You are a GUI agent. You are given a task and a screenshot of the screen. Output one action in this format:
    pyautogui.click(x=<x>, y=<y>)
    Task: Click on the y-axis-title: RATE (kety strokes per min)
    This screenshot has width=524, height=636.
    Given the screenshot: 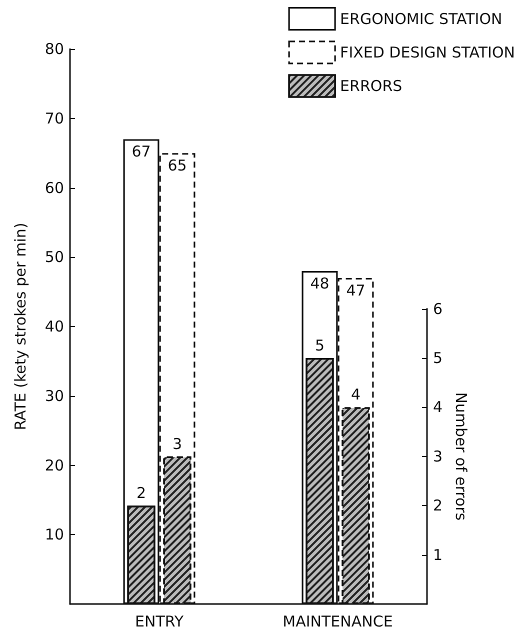 What is the action you would take?
    pyautogui.click(x=21, y=326)
    